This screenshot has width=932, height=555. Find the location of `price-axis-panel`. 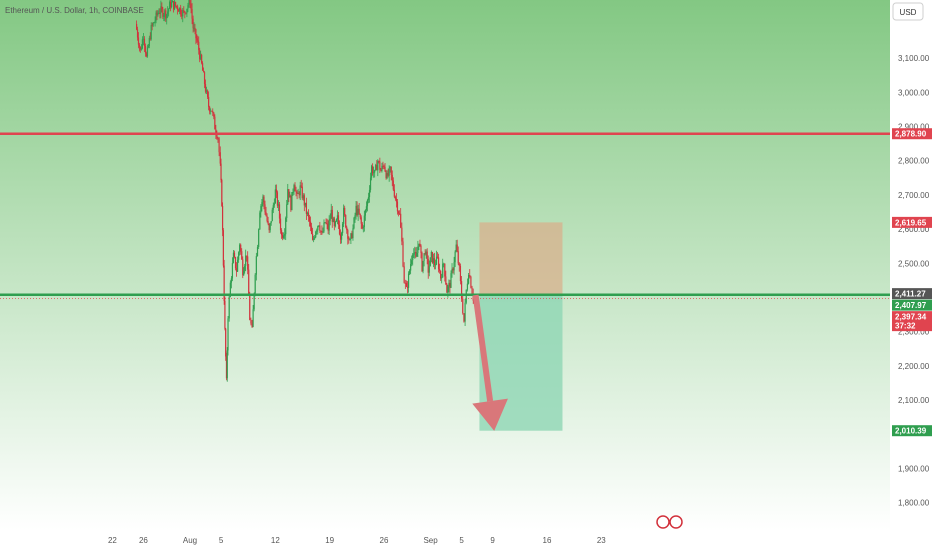

price-axis-panel is located at coordinates (911, 275).